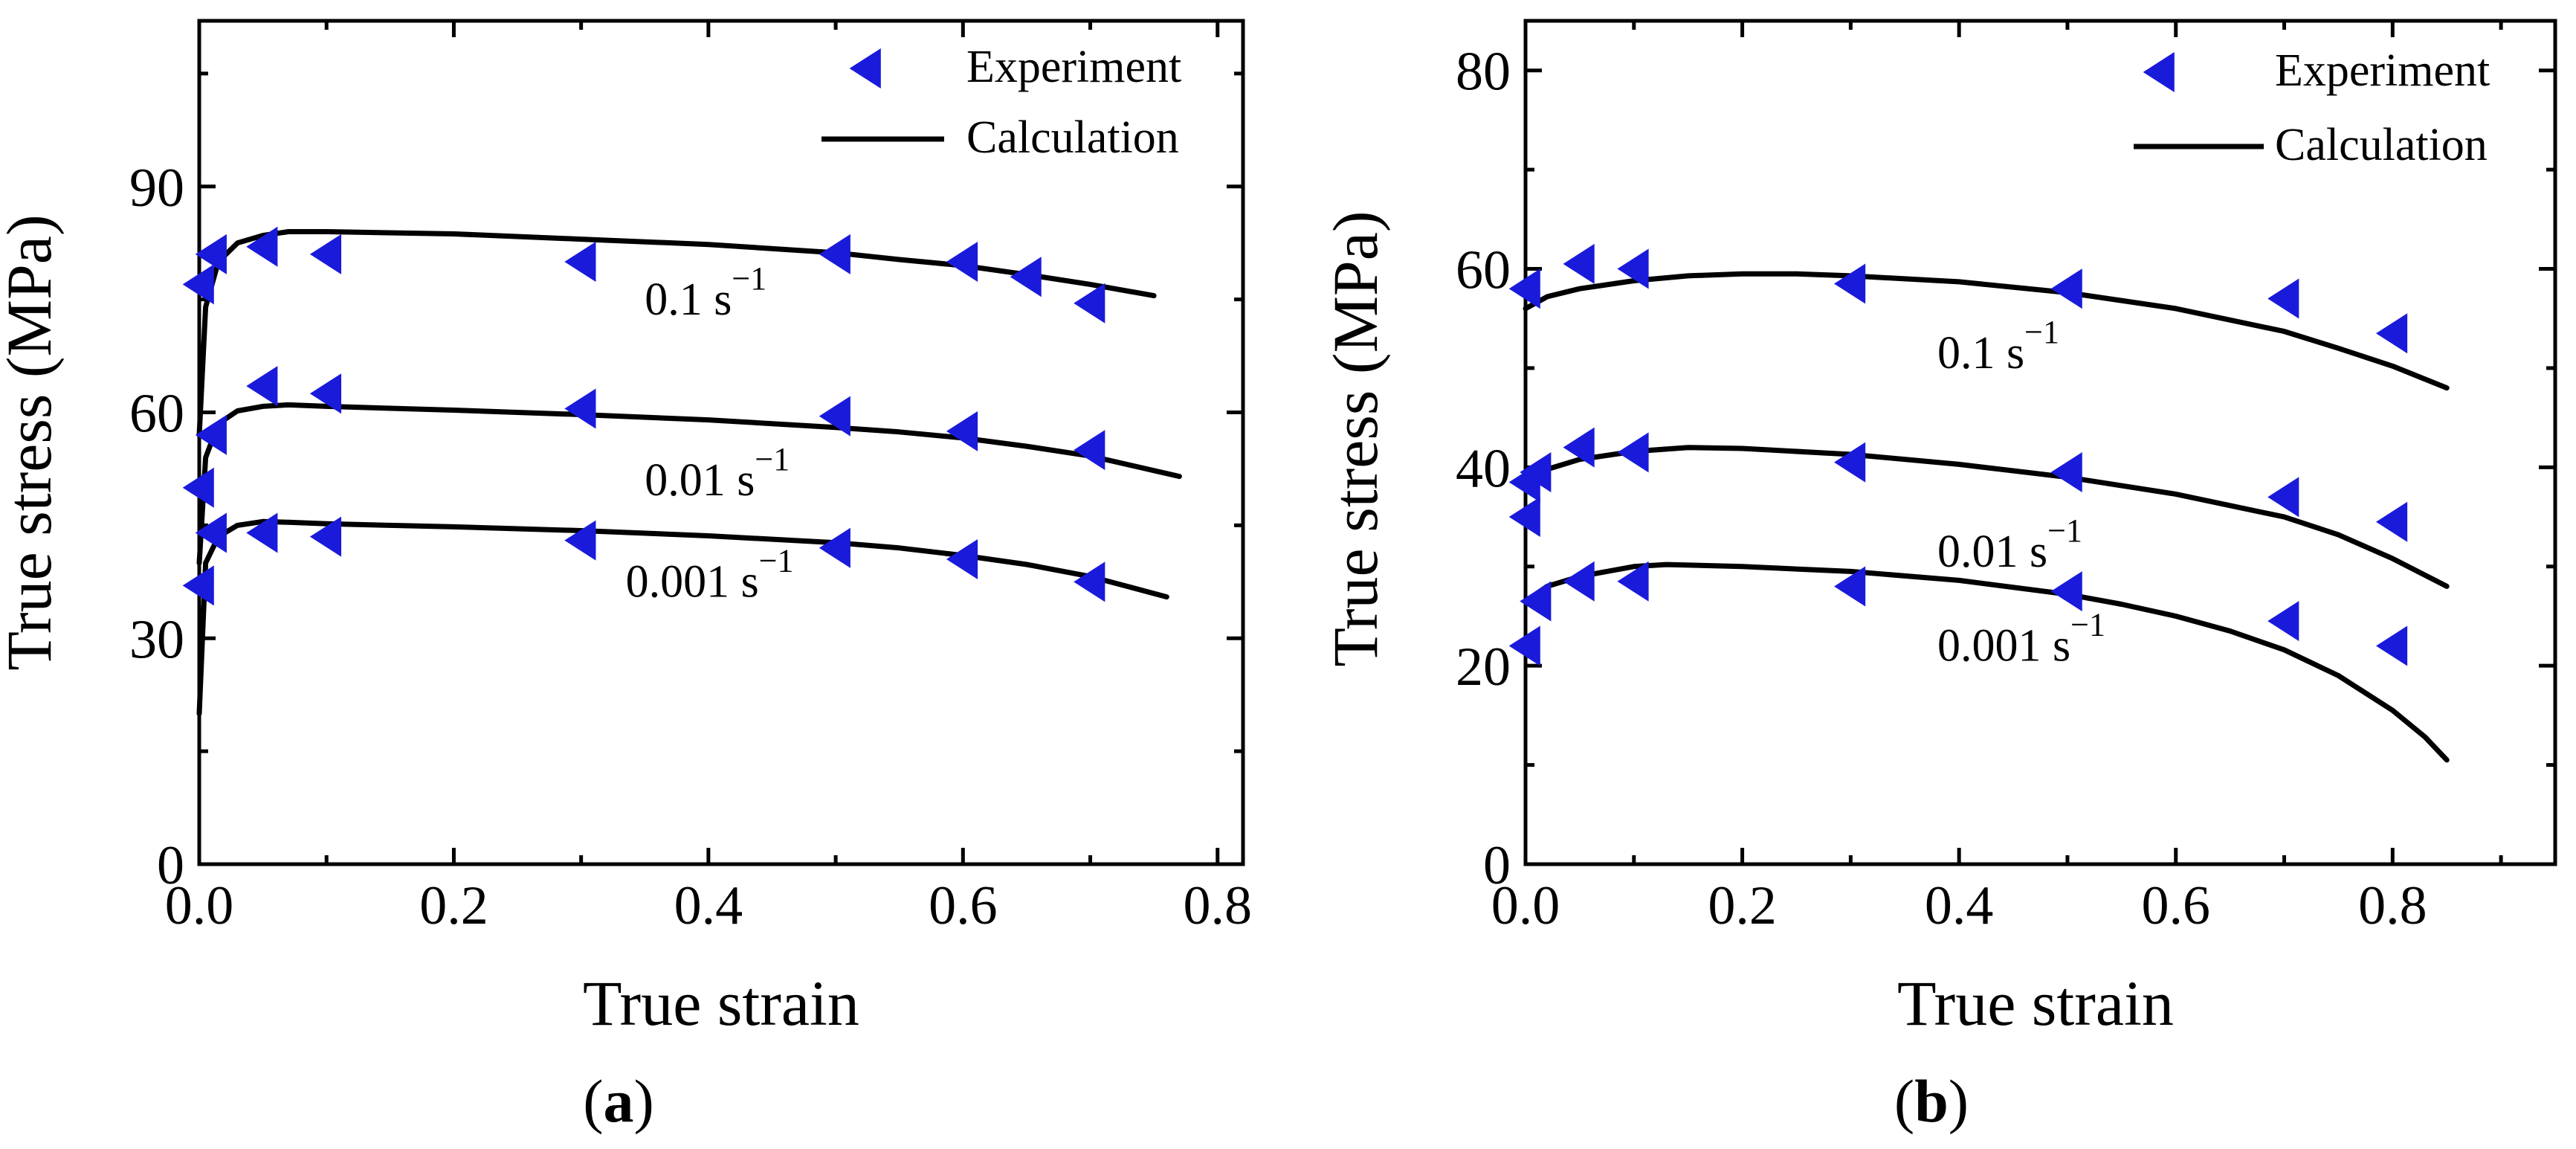  I want to click on panel-caption: (a), so click(618, 1101).